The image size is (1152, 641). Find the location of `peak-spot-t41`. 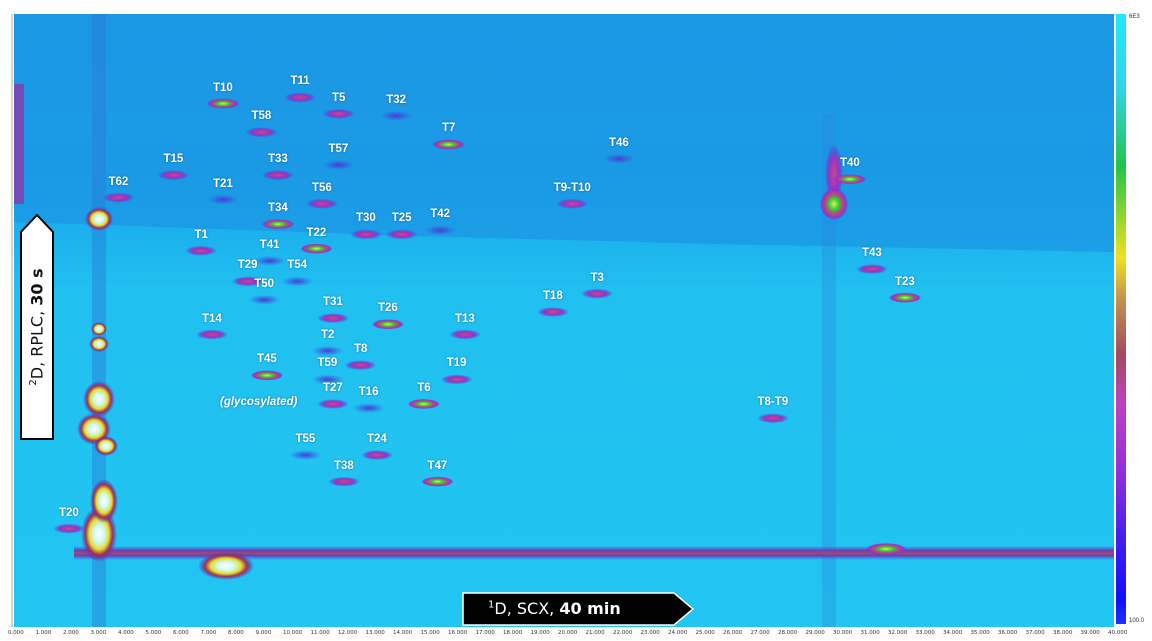

peak-spot-t41 is located at coordinates (269, 260).